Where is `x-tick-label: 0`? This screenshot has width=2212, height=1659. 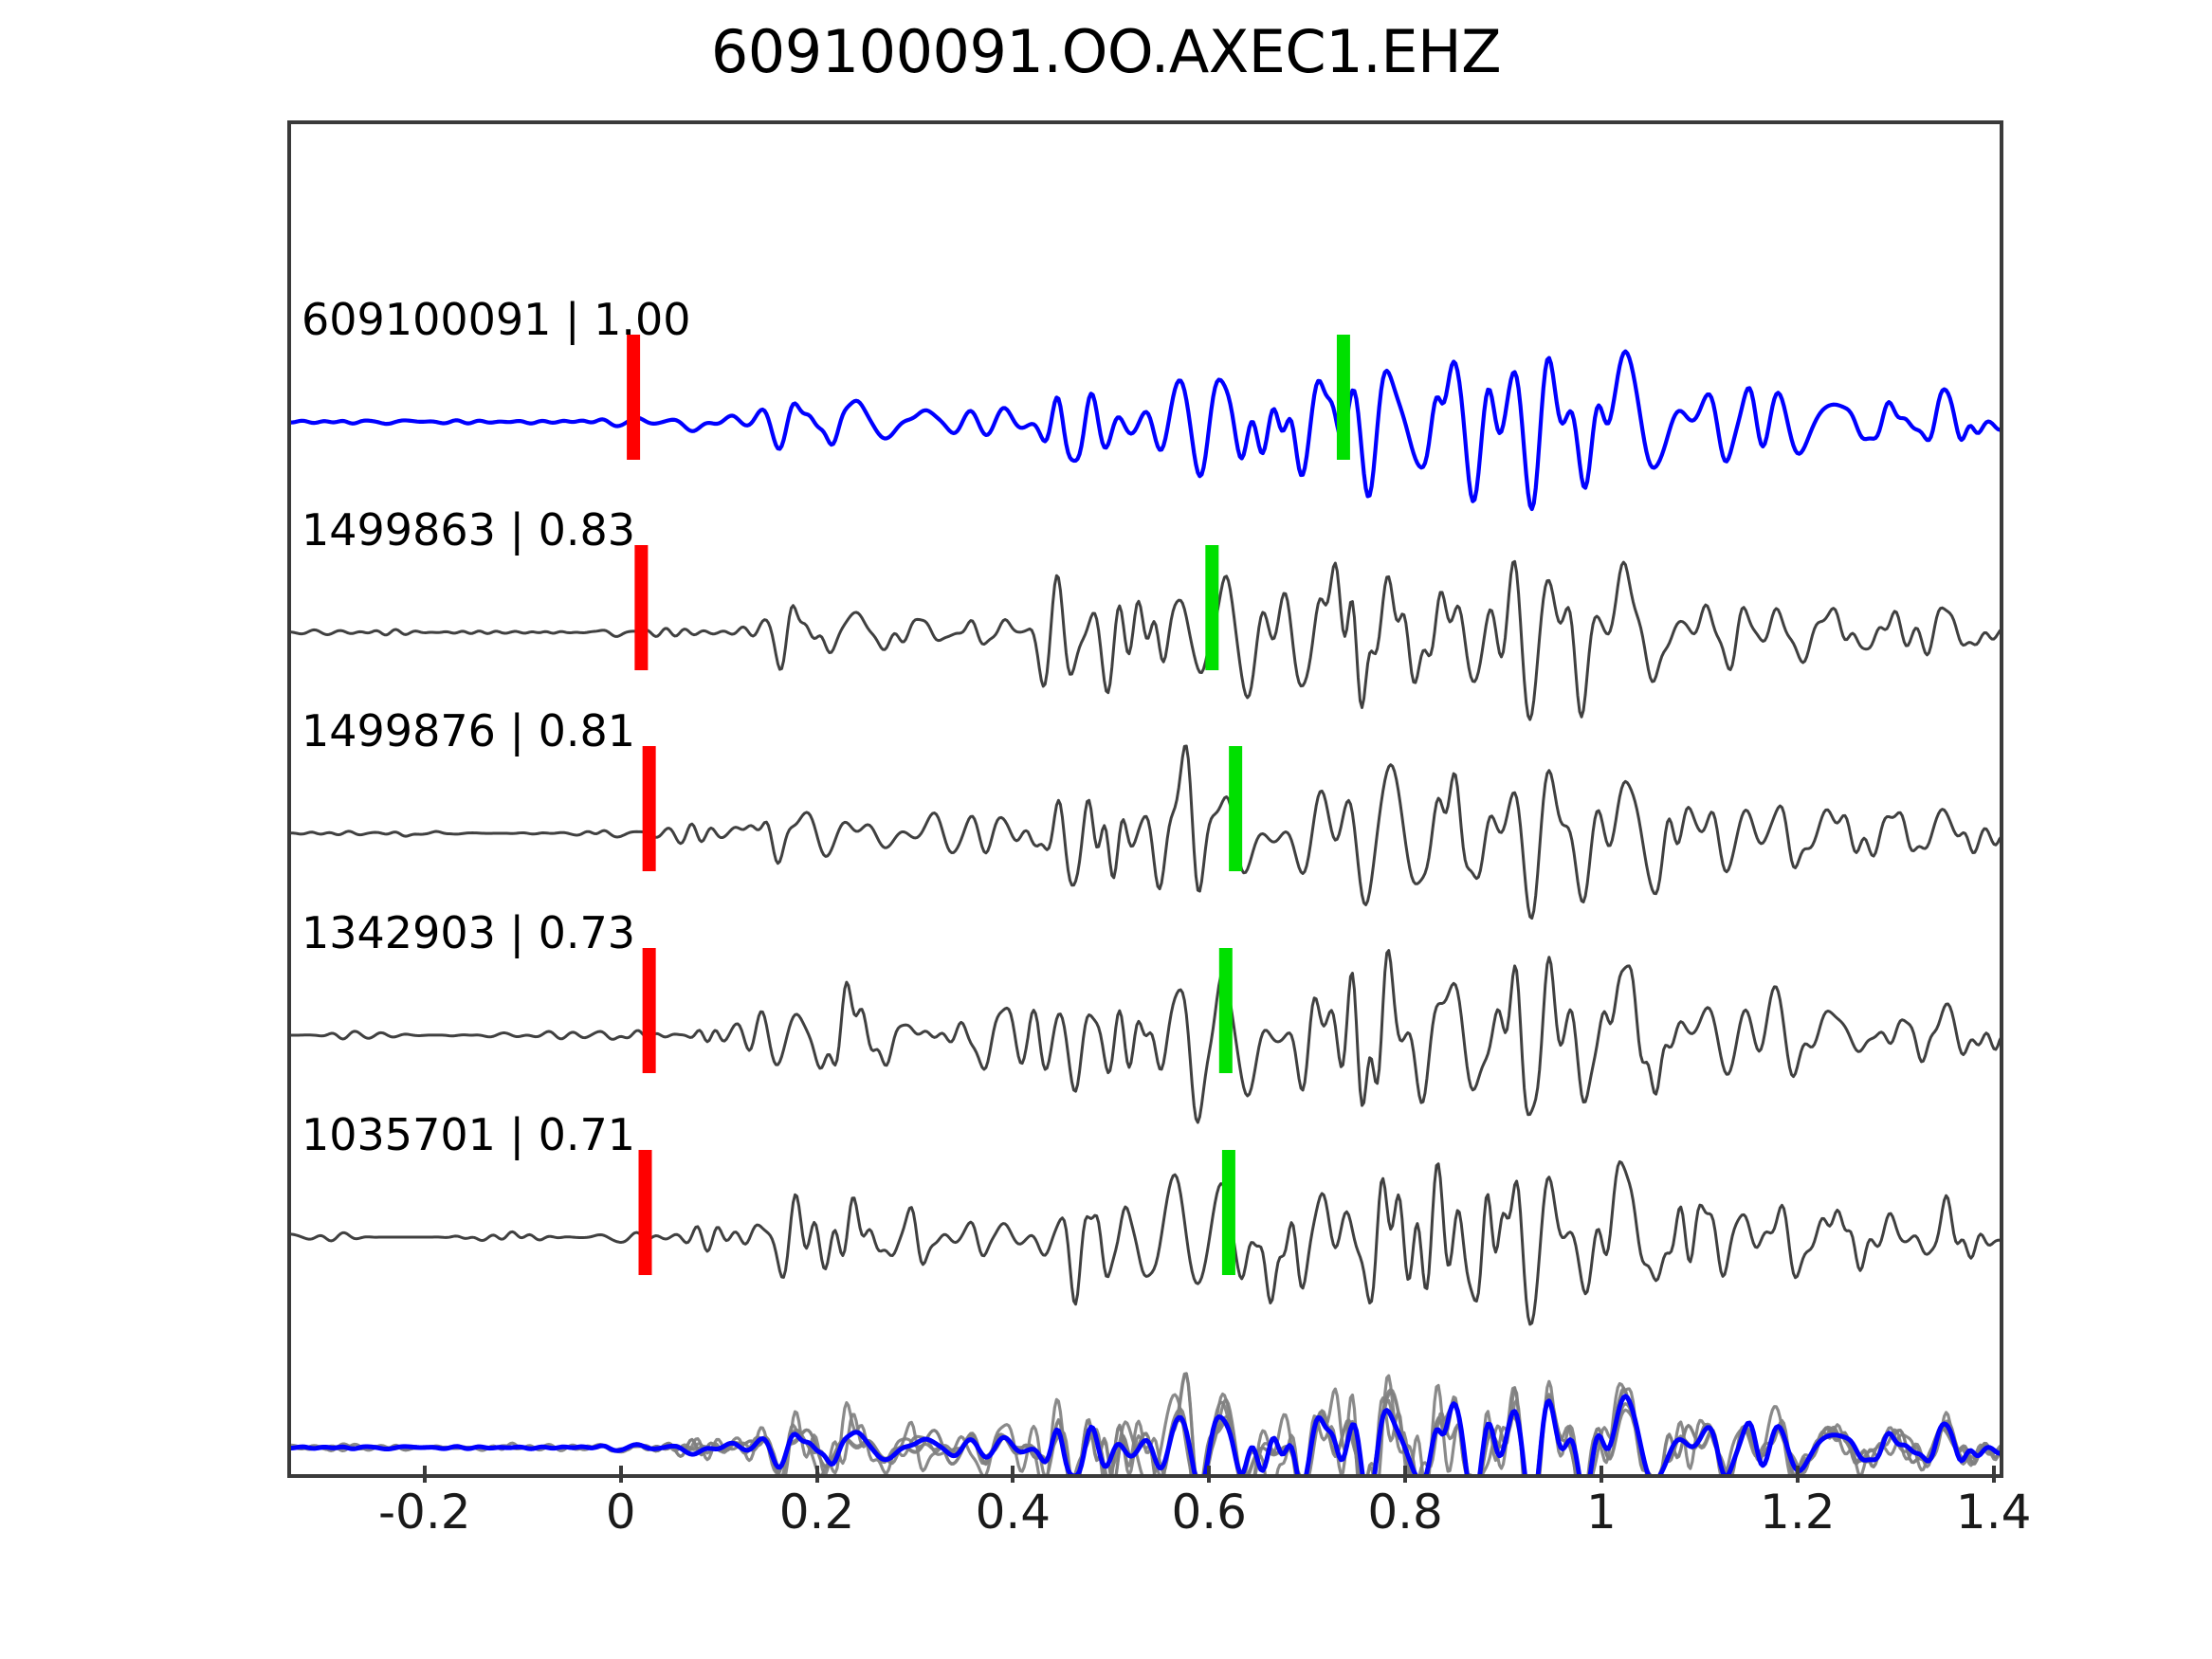 x-tick-label: 0 is located at coordinates (620, 1512).